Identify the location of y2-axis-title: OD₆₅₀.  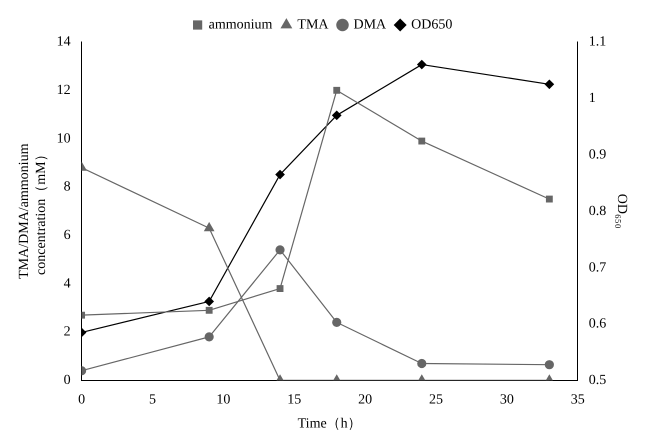
(621, 211).